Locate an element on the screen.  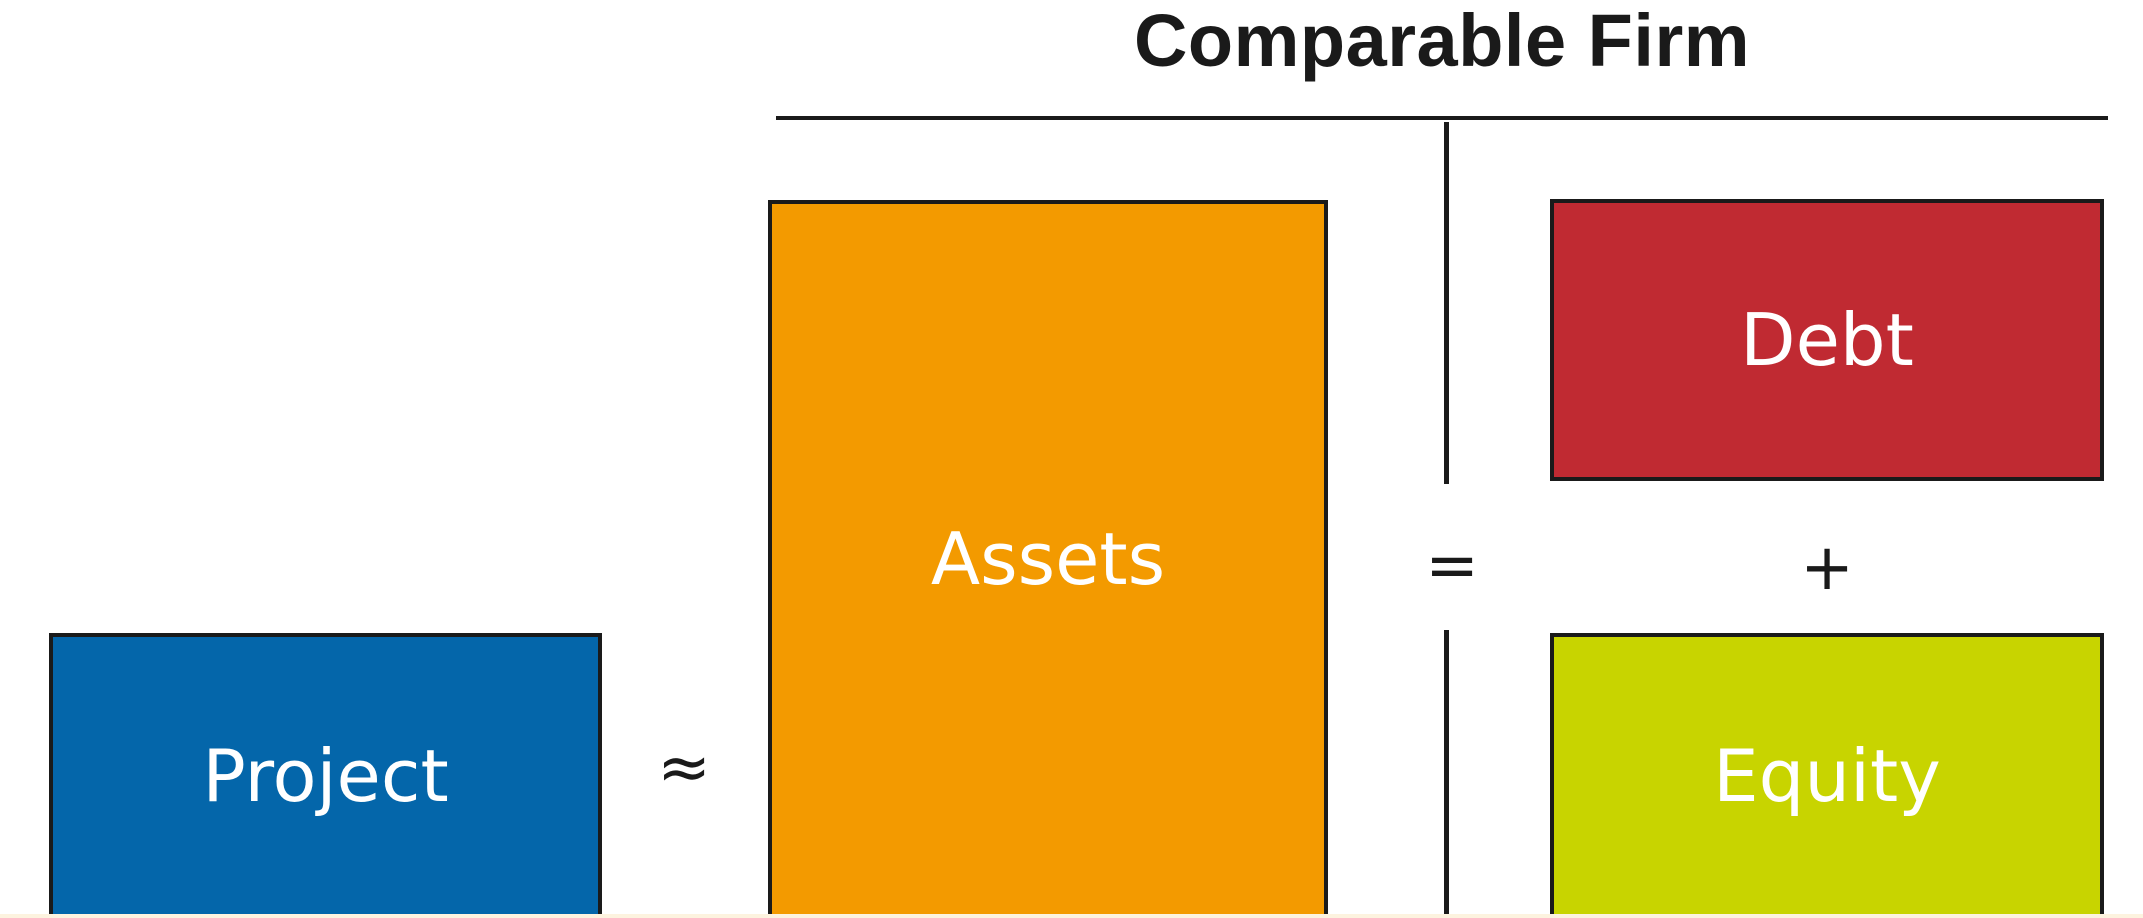
divider-line-bottom is located at coordinates (1446, 774).